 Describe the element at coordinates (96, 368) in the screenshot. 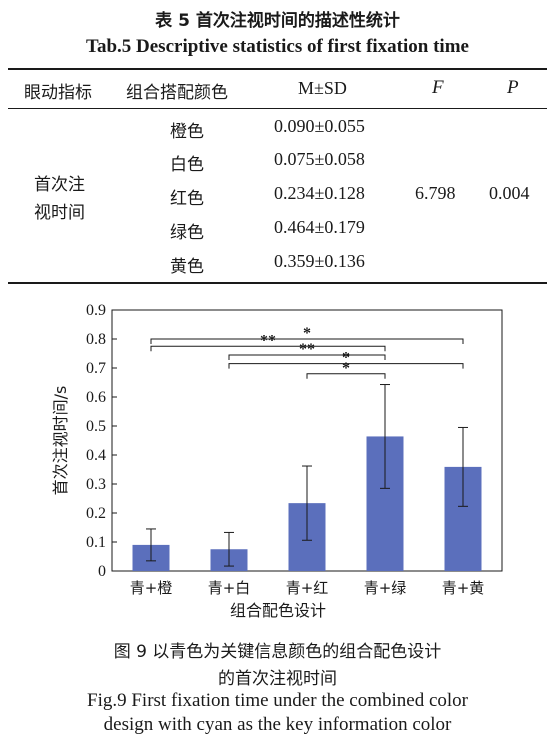

I see `y-tick-label: 0.7` at that location.